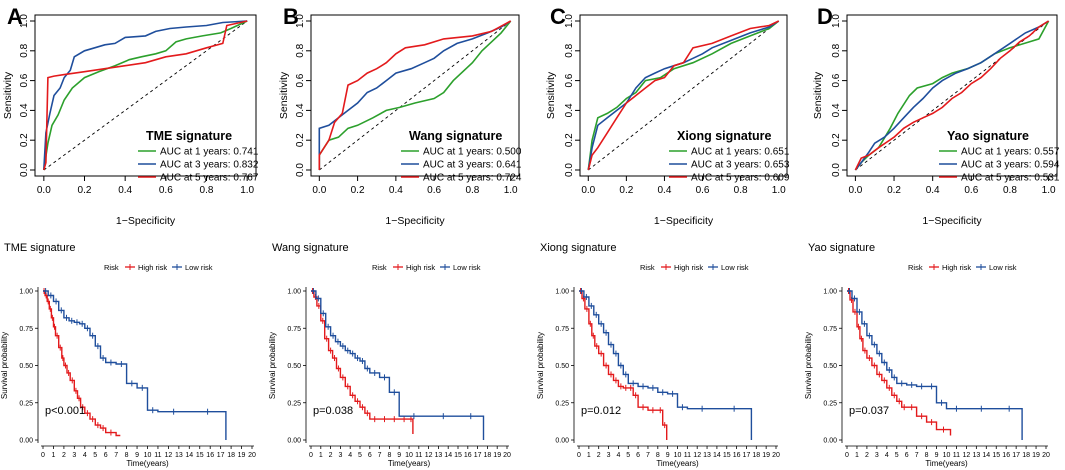  I want to click on roc-c-x-tick-label: 0.4, so click(665, 190).